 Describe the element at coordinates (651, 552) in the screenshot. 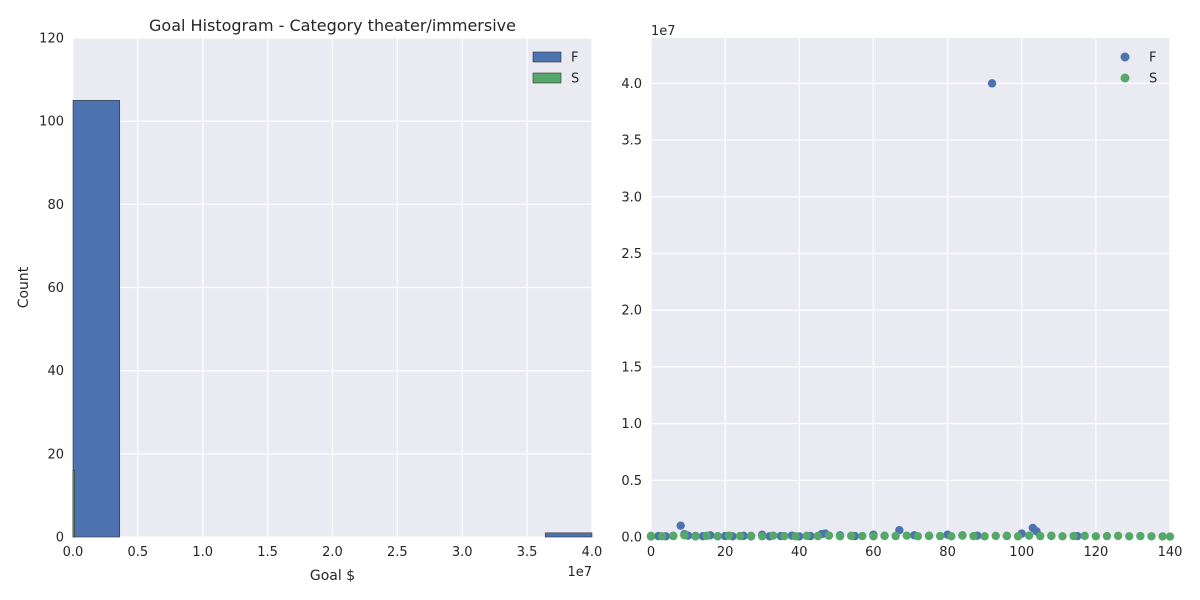

I see `c1-x-tick-label: 0` at that location.